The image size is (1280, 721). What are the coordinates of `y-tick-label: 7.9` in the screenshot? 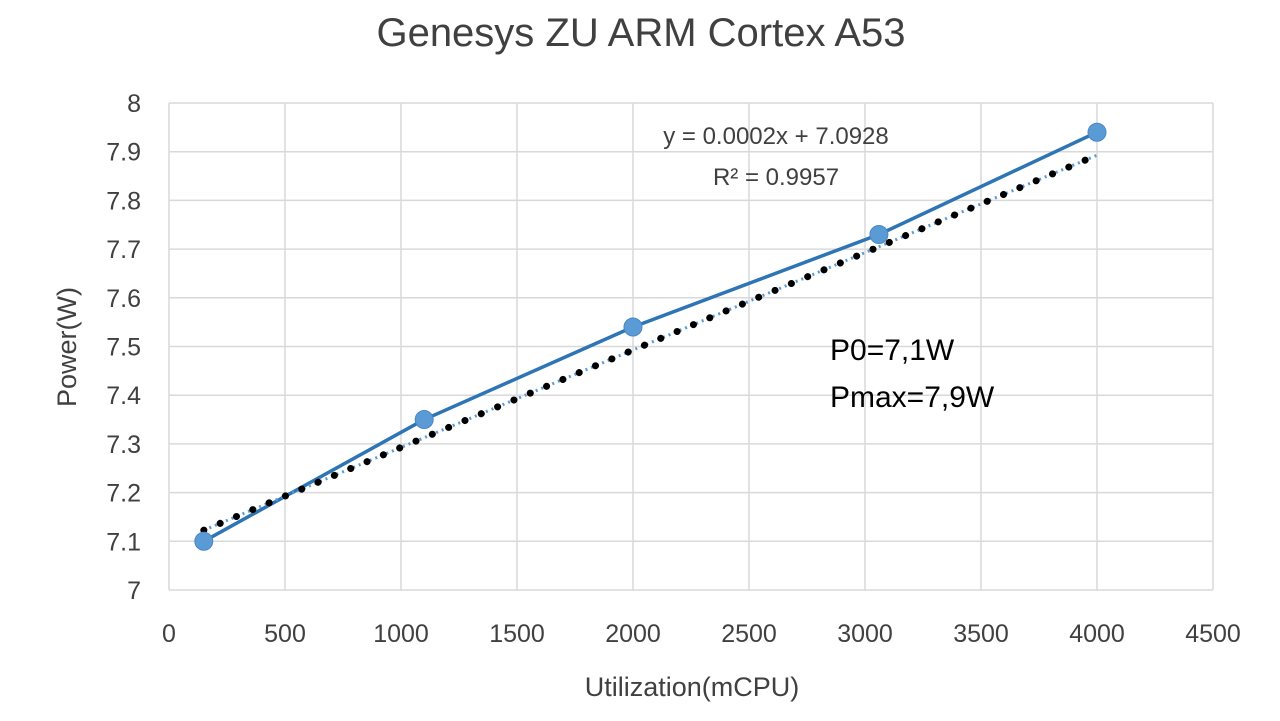 It's located at (123, 153).